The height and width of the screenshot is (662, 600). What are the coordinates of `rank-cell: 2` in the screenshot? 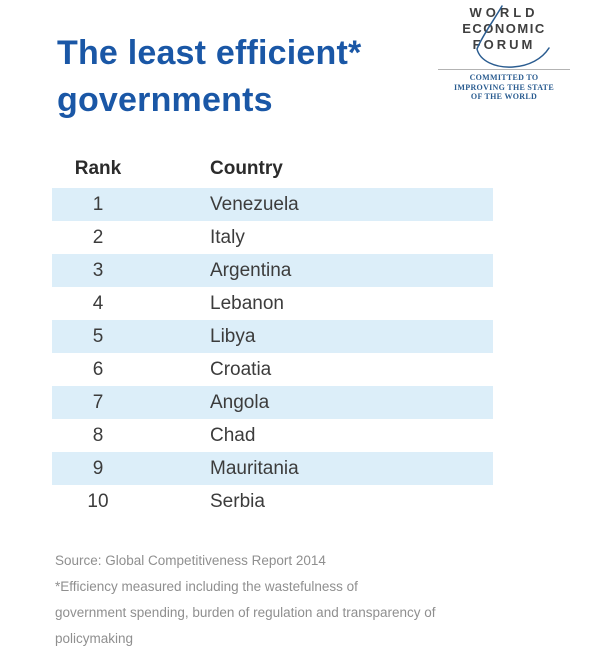 It's located at (98, 237).